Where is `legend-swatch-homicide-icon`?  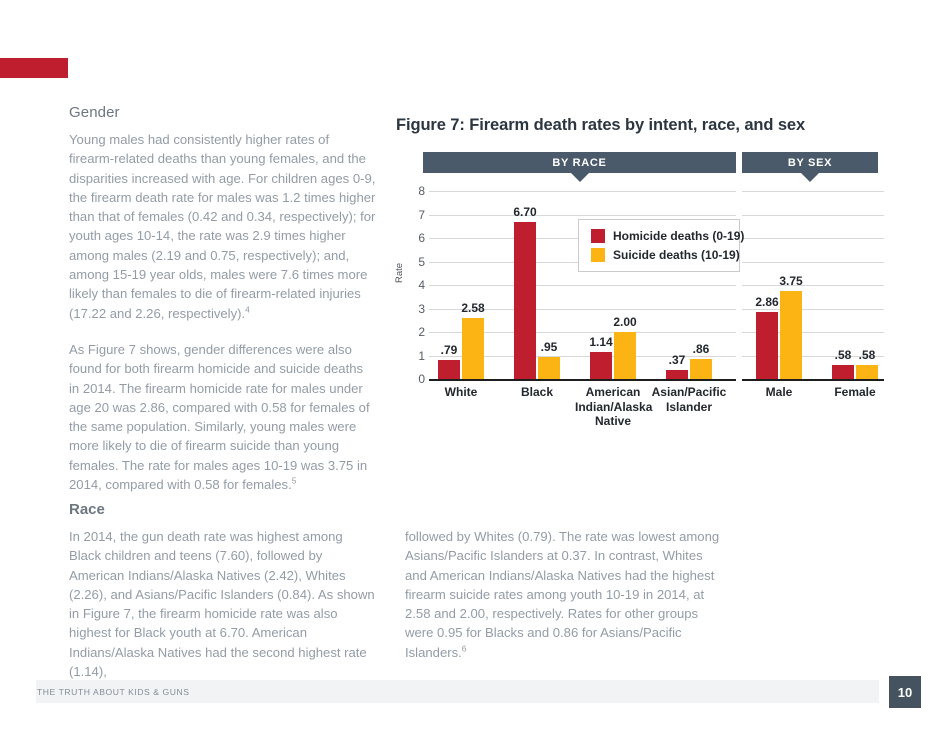 legend-swatch-homicide-icon is located at coordinates (598, 236).